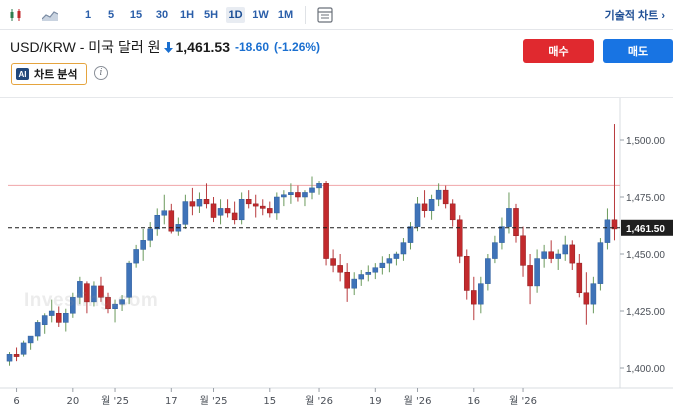 The image size is (673, 414). I want to click on timeframe-1: 1, so click(88, 15).